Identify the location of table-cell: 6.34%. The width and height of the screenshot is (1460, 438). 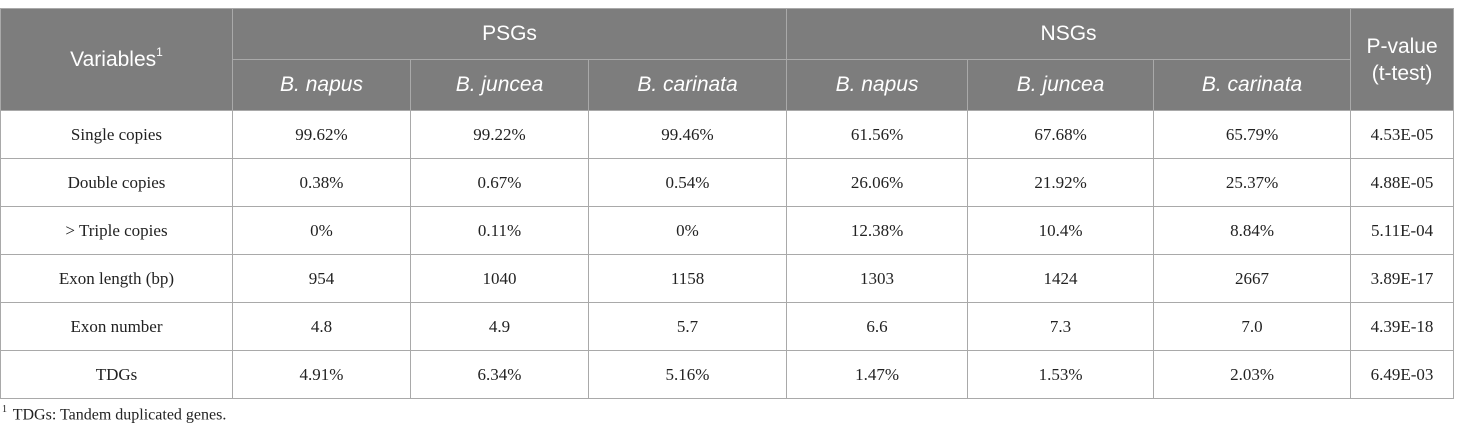
(499, 374).